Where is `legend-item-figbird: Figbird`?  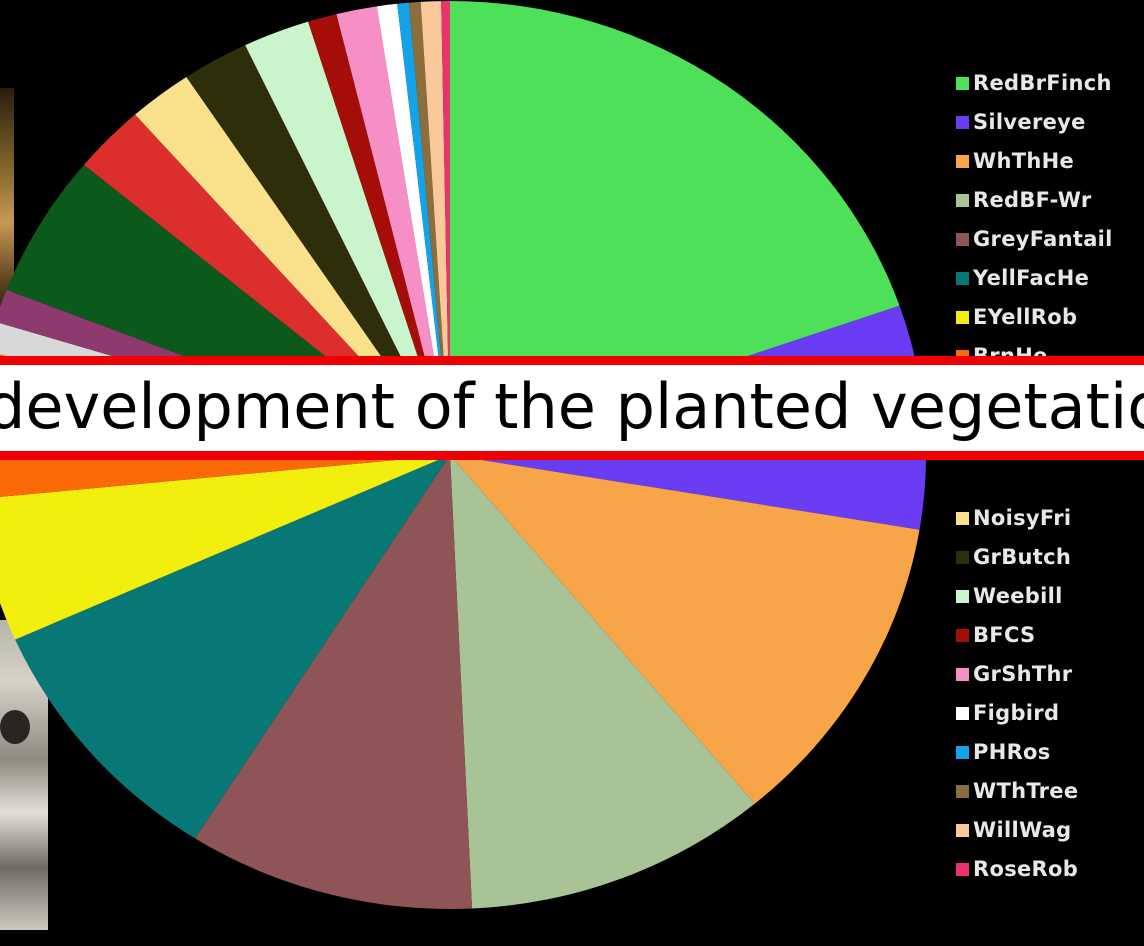
legend-item-figbird: Figbird is located at coordinates (1007, 713).